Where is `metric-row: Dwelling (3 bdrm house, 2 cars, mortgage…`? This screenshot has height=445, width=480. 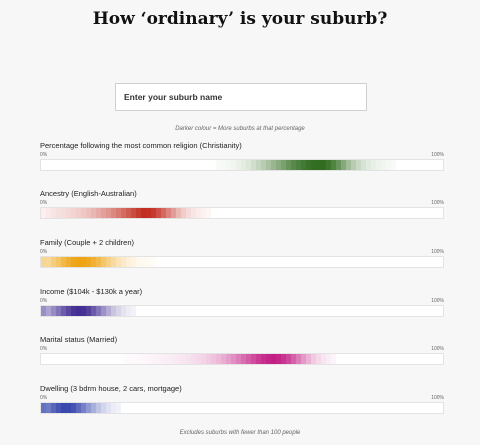
metric-row: Dwelling (3 bdrm house, 2 cars, mortgage… is located at coordinates (242, 399).